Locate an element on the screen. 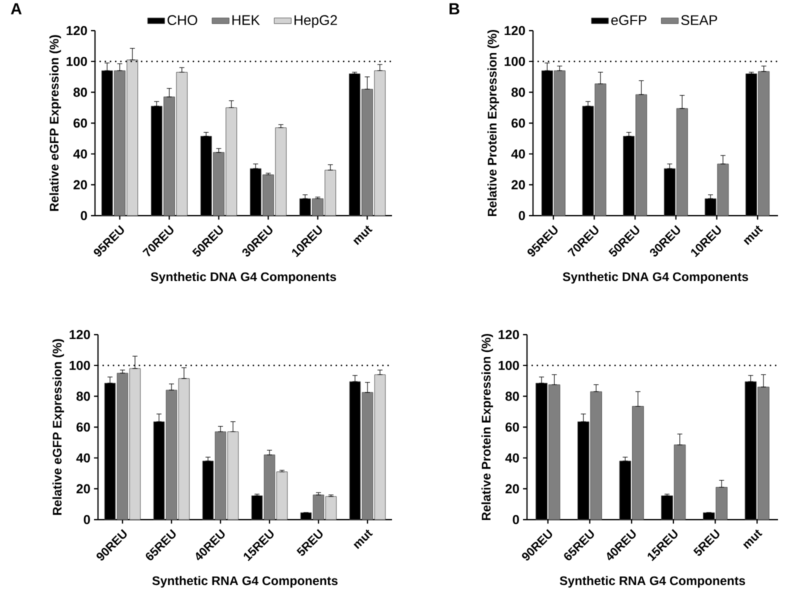 The height and width of the screenshot is (606, 785). legend-label: SEAP is located at coordinates (699, 20).